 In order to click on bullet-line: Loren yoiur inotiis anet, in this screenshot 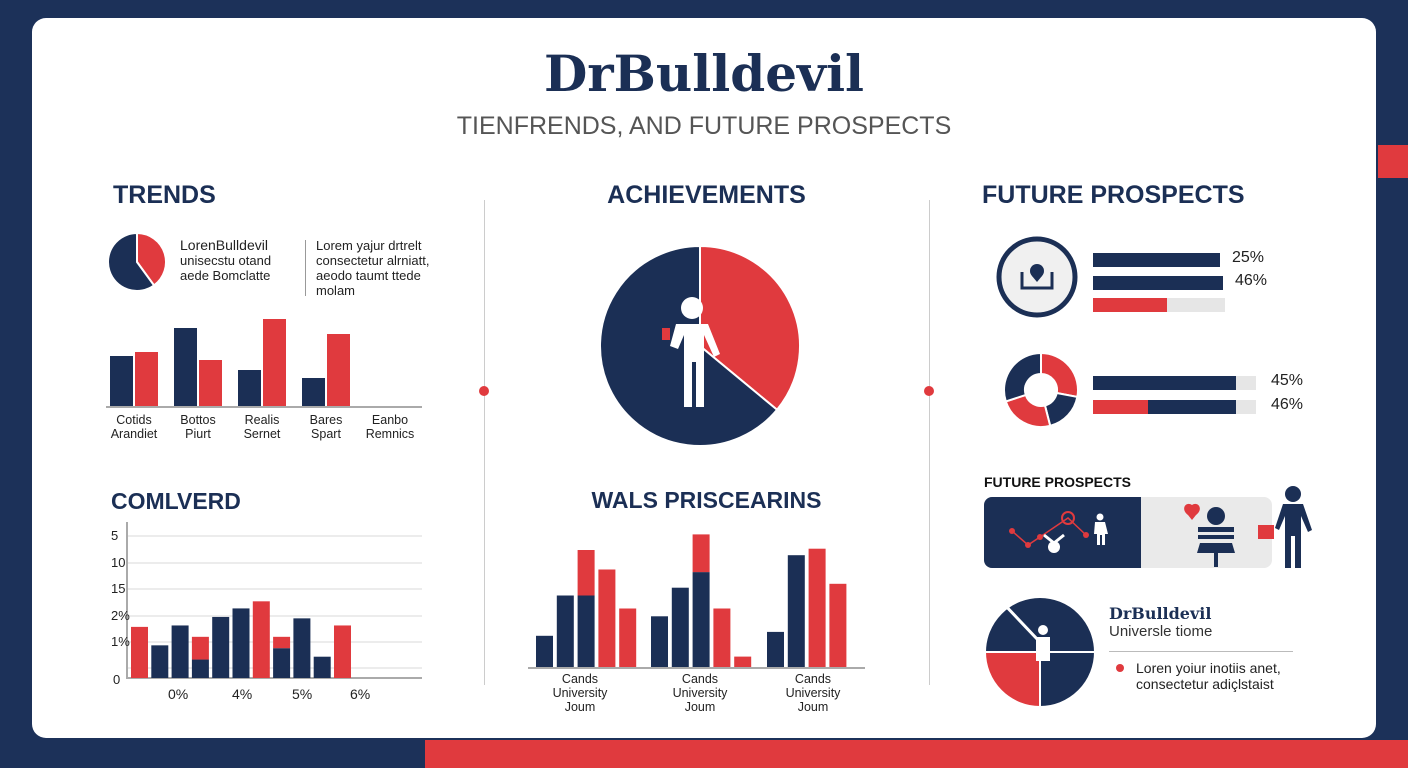, I will do `click(1208, 668)`.